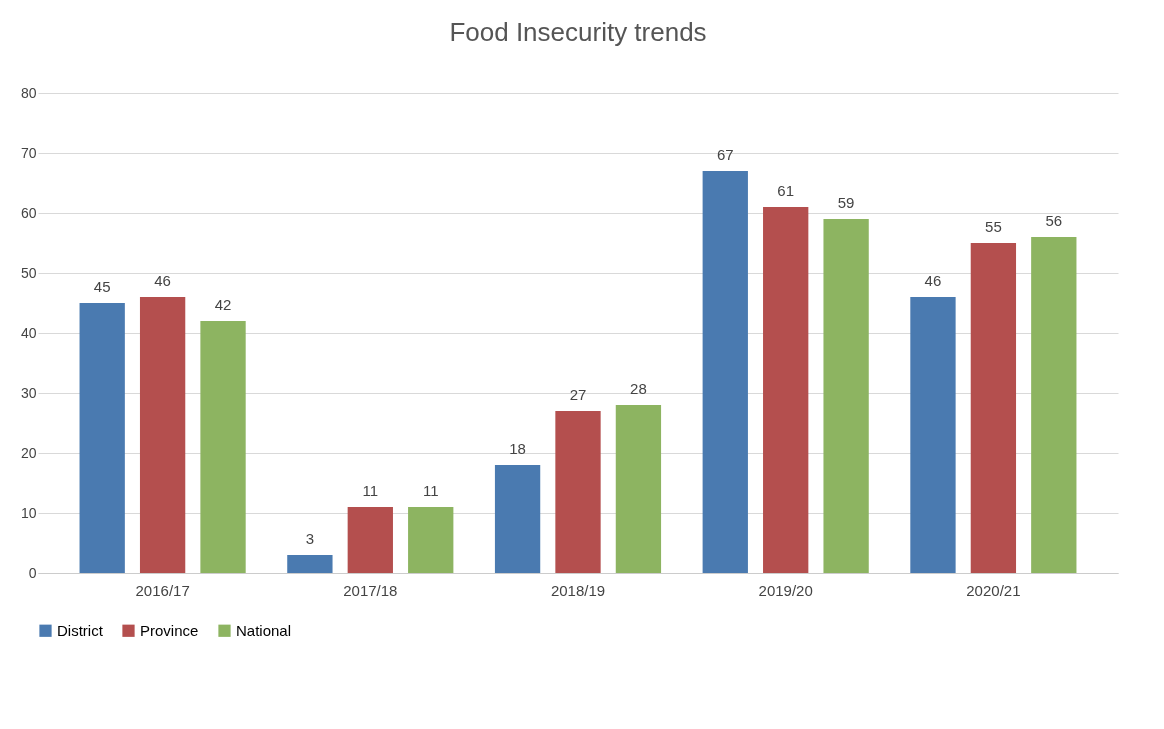 Image resolution: width=1164 pixels, height=729 pixels. What do you see at coordinates (28, 452) in the screenshot?
I see `y-tick-label: 20` at bounding box center [28, 452].